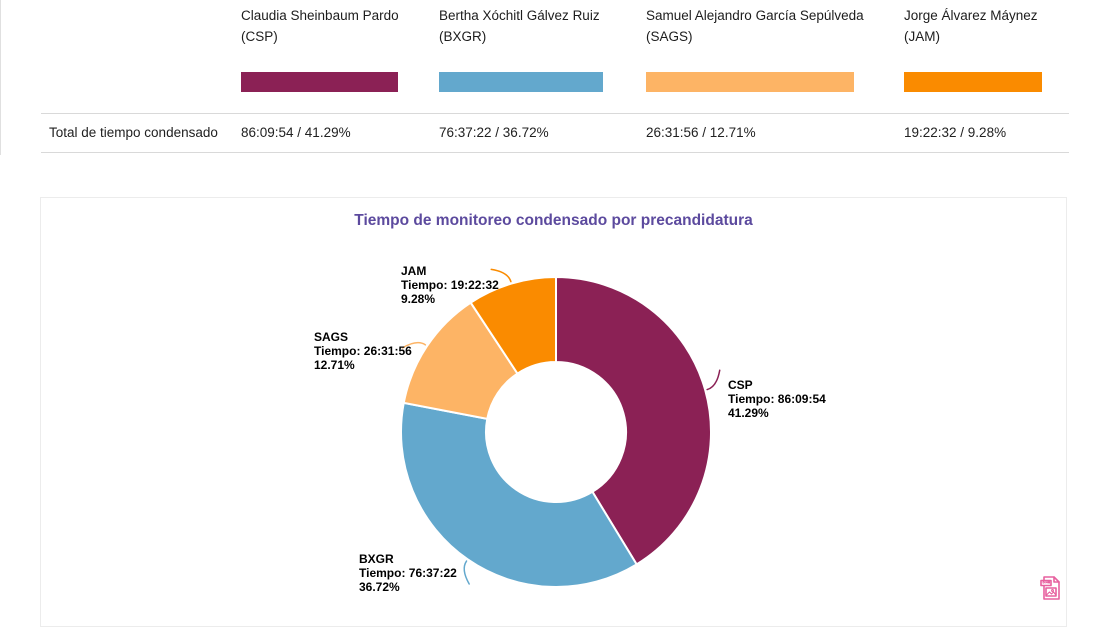  What do you see at coordinates (463, 36) in the screenshot?
I see `candidate-abbr: (BXGR)` at bounding box center [463, 36].